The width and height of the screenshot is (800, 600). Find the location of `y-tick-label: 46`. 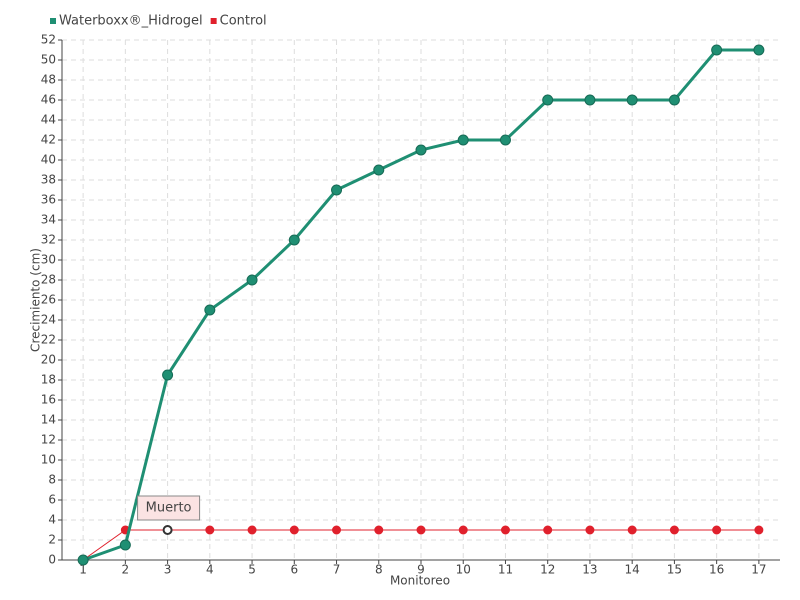

y-tick-label: 46 is located at coordinates (48, 100).